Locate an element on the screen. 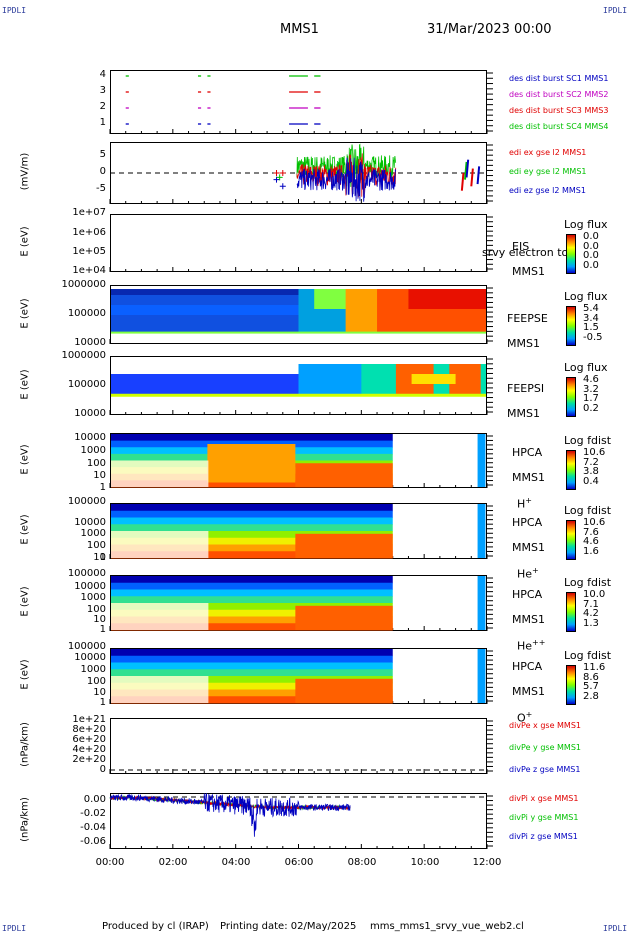  legend-entry: divPe y gse MMS1 is located at coordinates (545, 747).